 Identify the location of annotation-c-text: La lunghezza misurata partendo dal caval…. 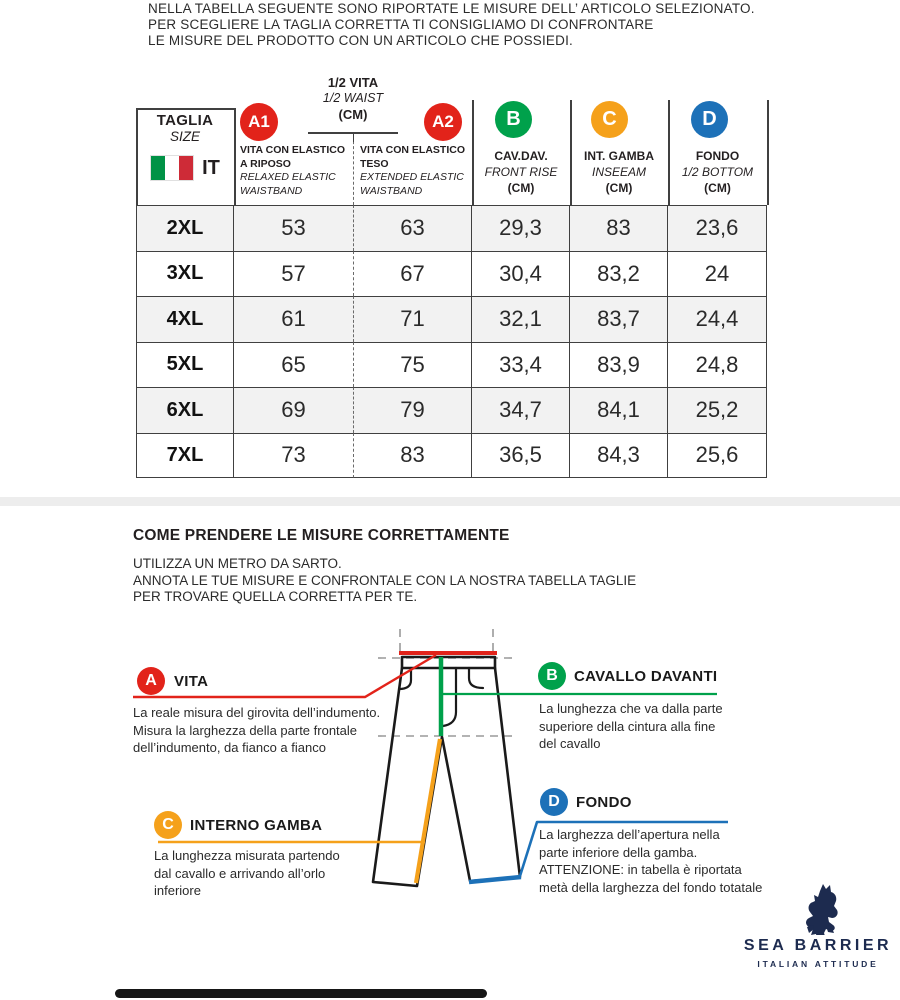
(247, 873).